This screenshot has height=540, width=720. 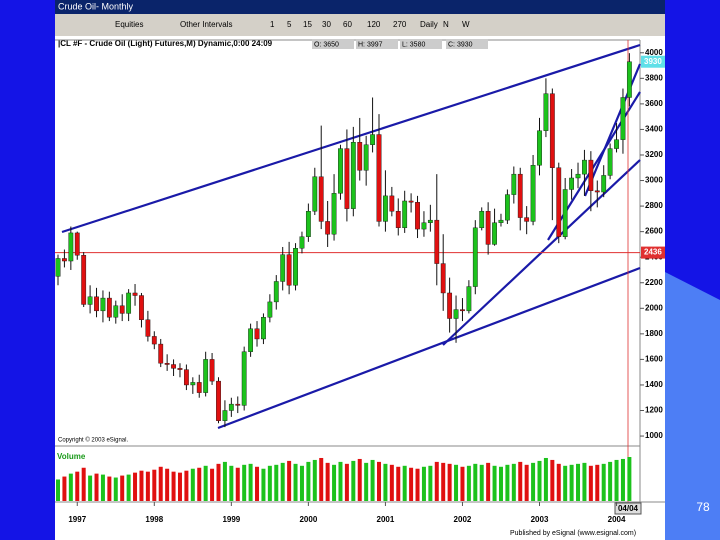 What do you see at coordinates (654, 129) in the screenshot?
I see `y-tick-label: 3400` at bounding box center [654, 129].